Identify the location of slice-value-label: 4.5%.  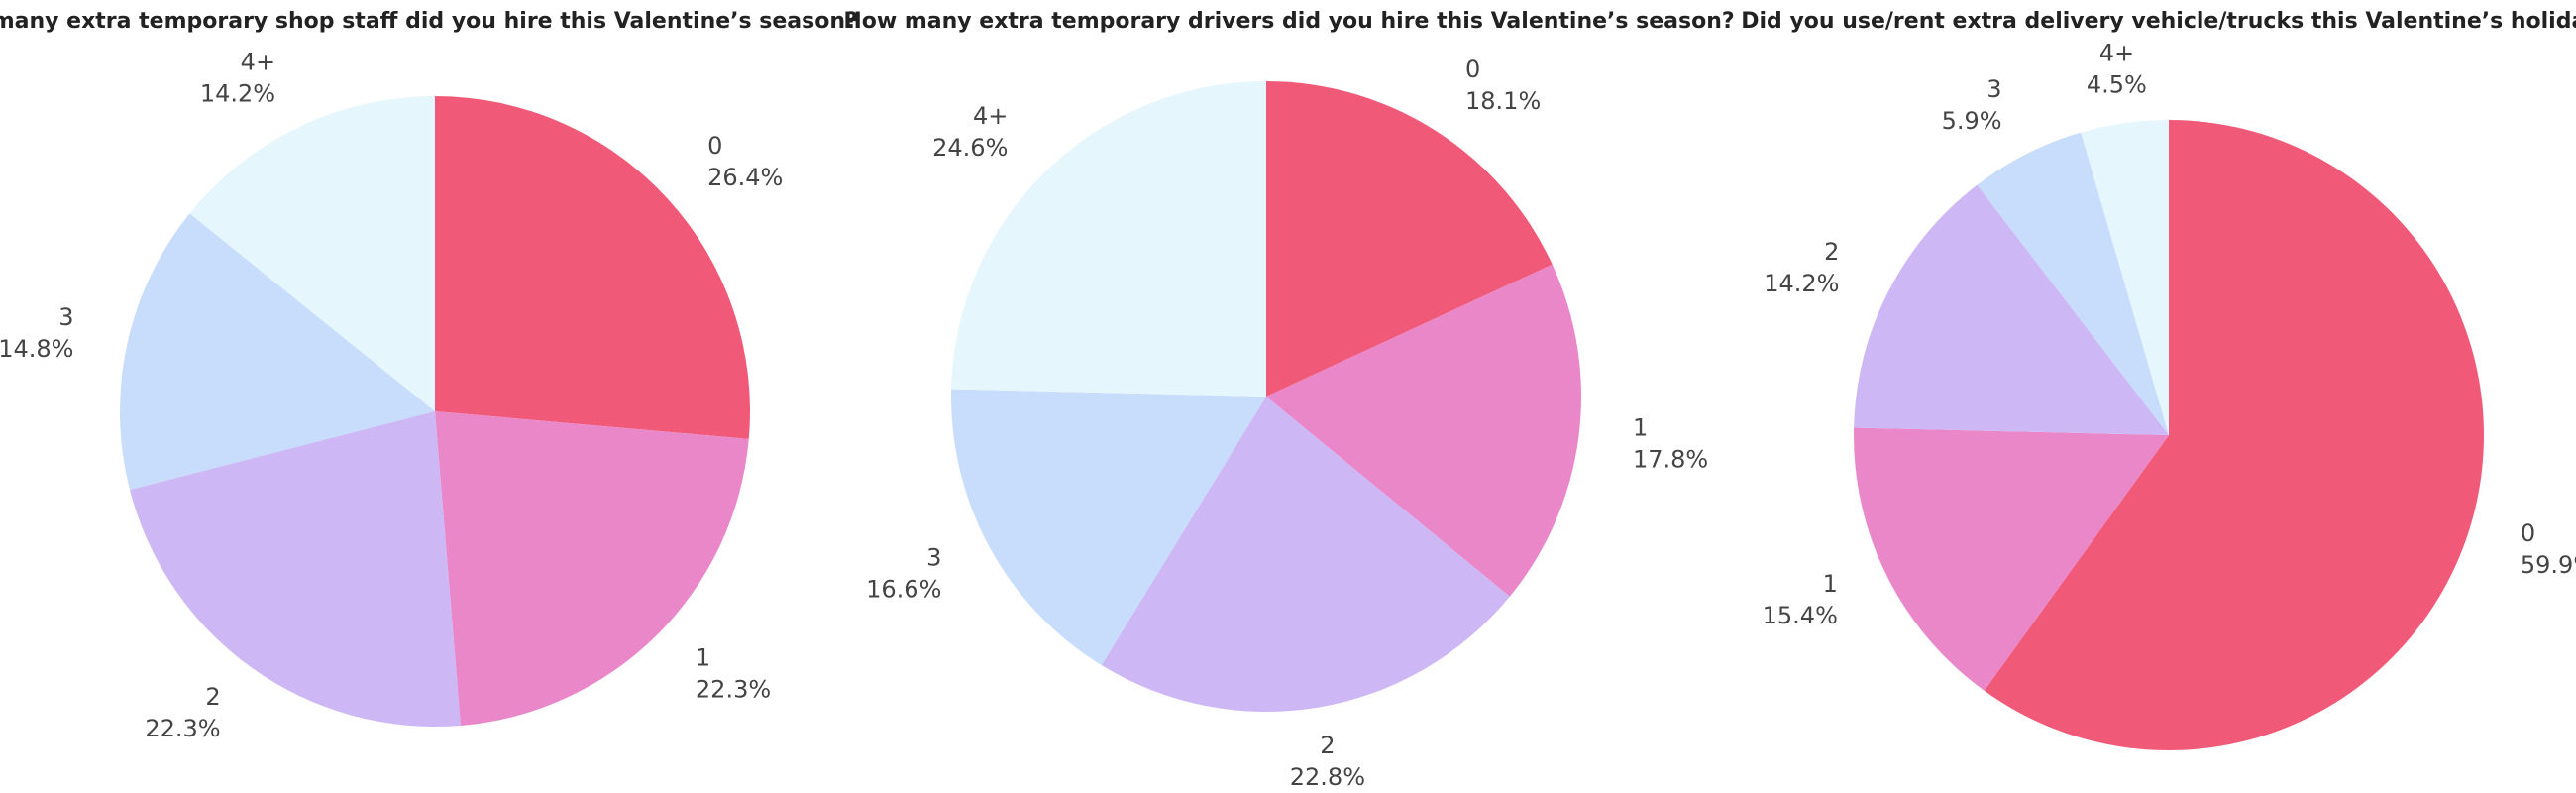
(2117, 85).